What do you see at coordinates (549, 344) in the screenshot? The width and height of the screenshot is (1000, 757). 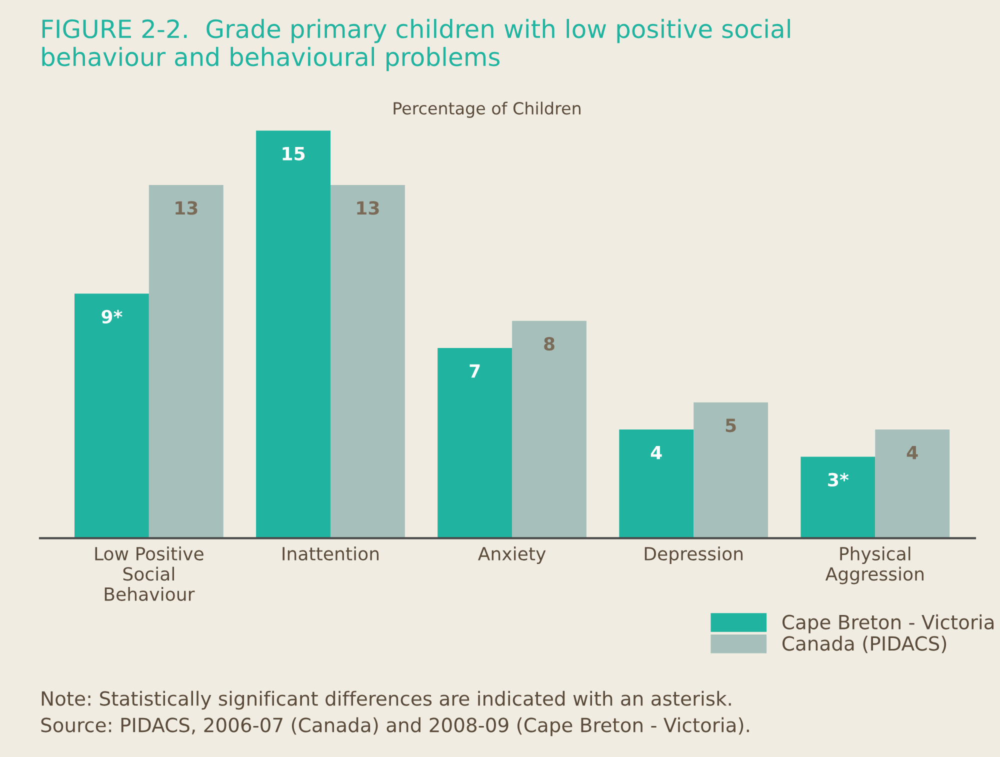 I see `data-label: 8` at bounding box center [549, 344].